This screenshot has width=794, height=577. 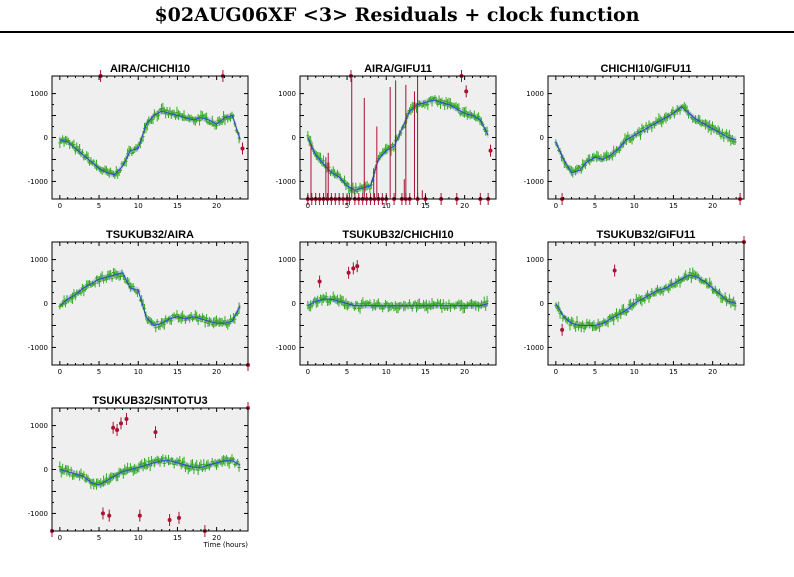 What do you see at coordinates (397, 32) in the screenshot?
I see `title-divider` at bounding box center [397, 32].